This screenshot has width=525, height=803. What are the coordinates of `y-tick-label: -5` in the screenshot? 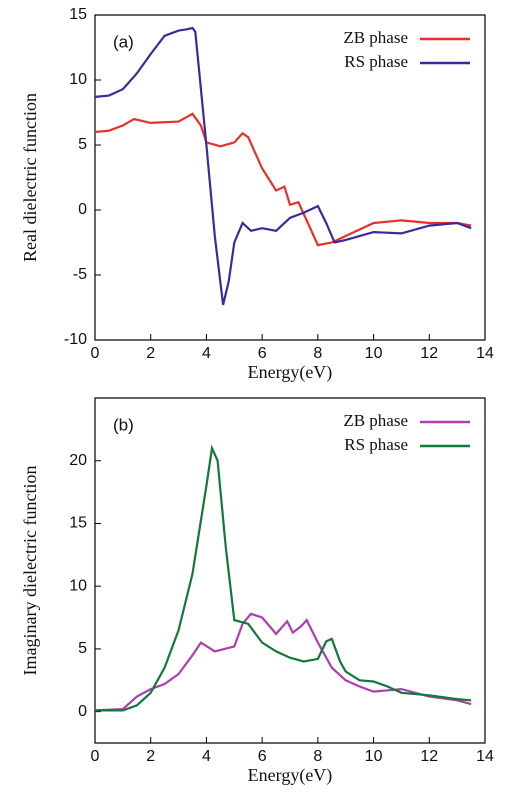 It's located at (80, 274).